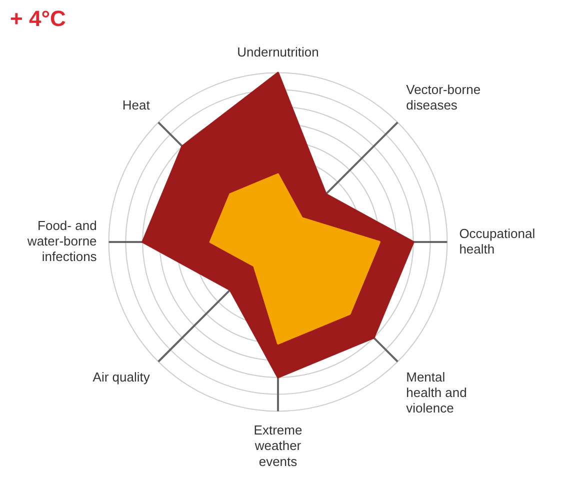  Describe the element at coordinates (278, 52) in the screenshot. I see `spoke-label: Undernutrition` at that location.